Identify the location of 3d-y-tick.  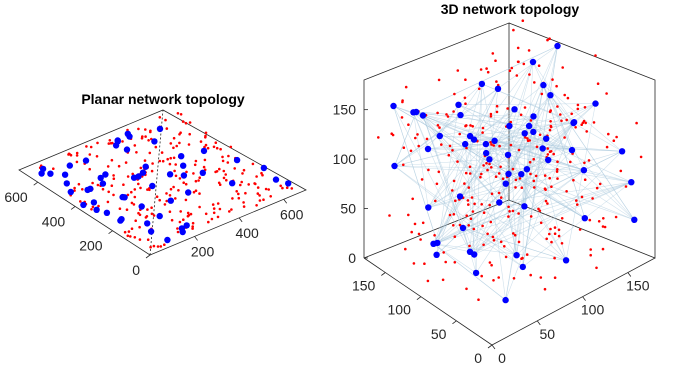
(490, 346).